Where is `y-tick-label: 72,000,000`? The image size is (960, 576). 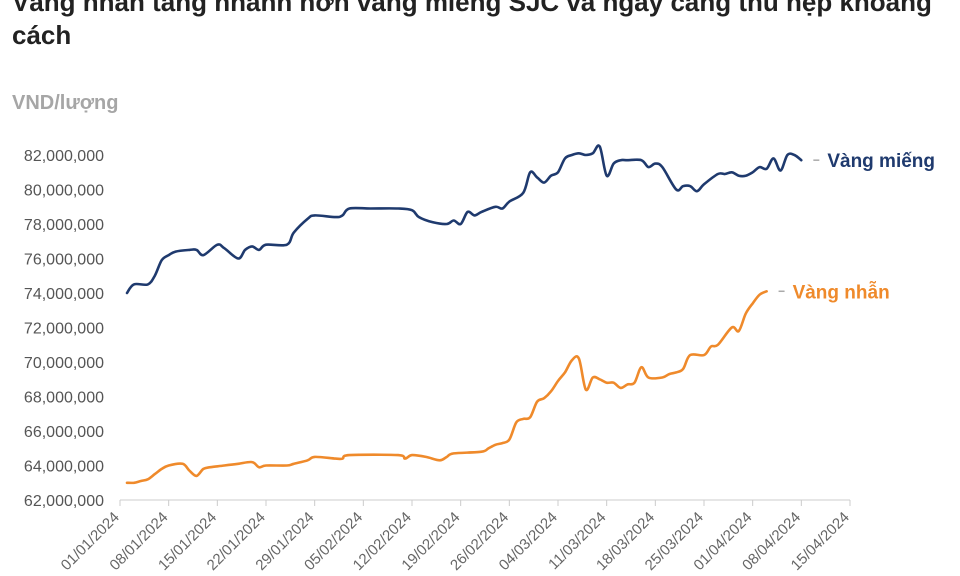 y-tick-label: 72,000,000 is located at coordinates (64, 329).